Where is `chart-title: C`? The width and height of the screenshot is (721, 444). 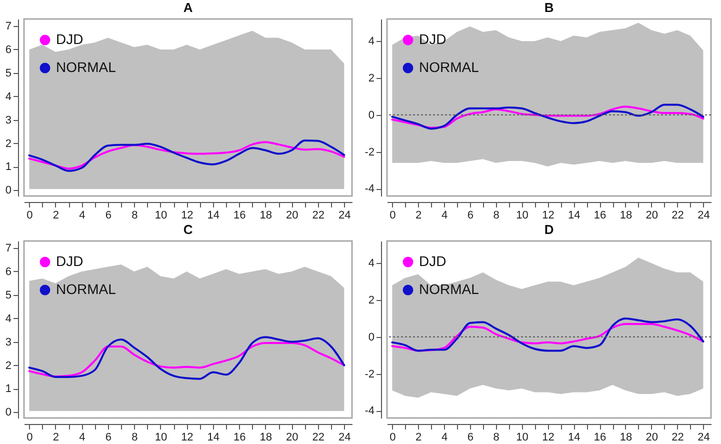
chart-title: C is located at coordinates (188, 229).